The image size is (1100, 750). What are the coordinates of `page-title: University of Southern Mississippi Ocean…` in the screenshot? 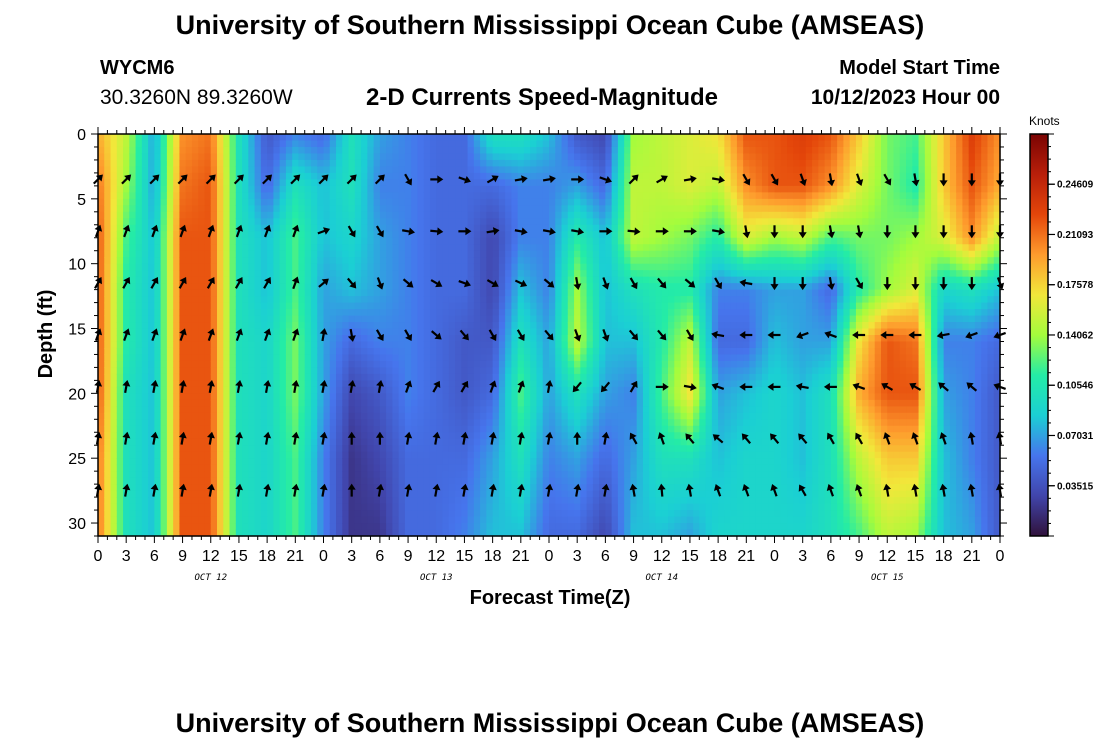 It's located at (550, 25).